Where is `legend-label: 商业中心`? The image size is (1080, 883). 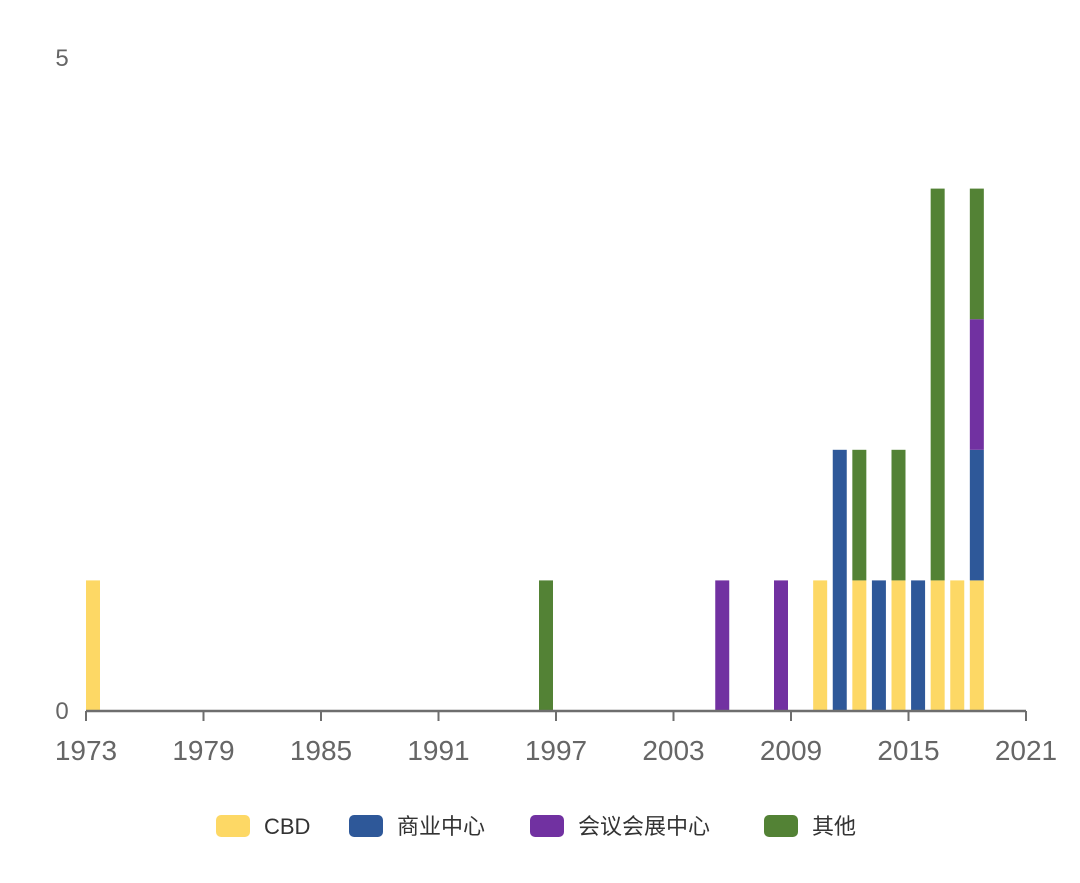
legend-label: 商业中心 is located at coordinates (441, 826).